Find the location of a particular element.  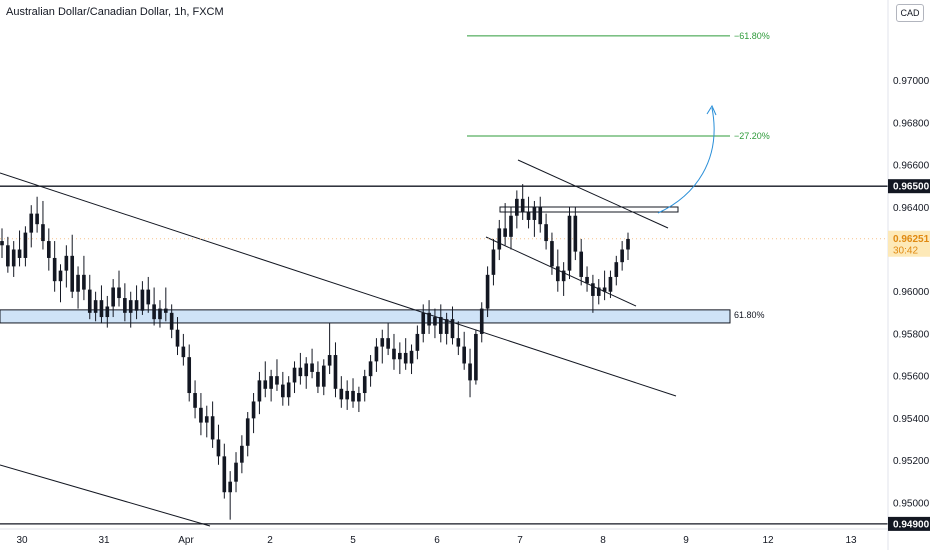

consolidation-box is located at coordinates (589, 209).